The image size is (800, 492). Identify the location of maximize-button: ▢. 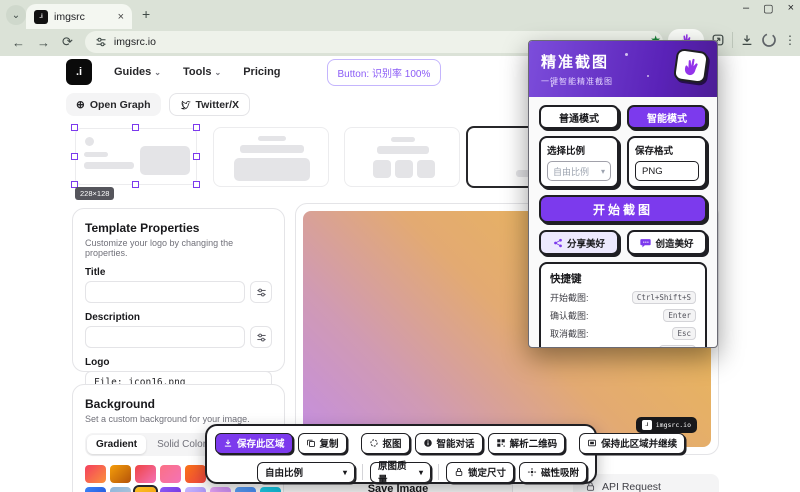
(768, 9).